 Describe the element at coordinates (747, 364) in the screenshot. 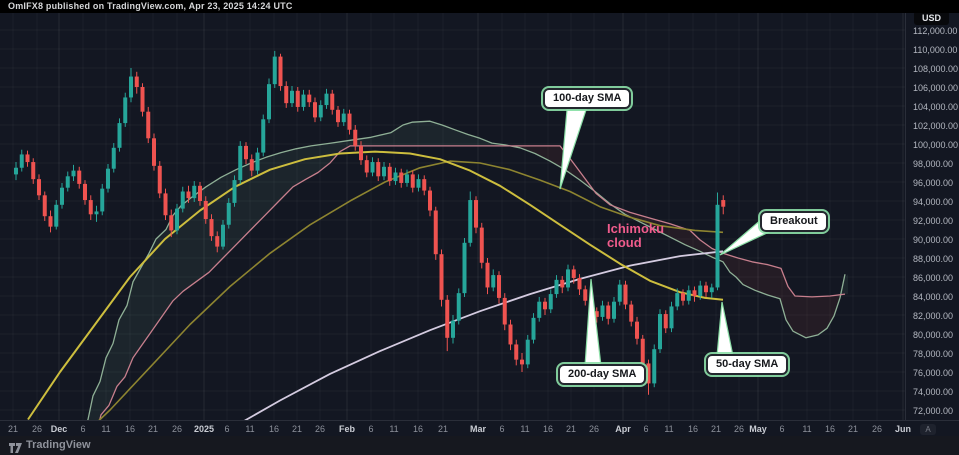

I see `callout-50-day-sma: 50-day SMA` at that location.